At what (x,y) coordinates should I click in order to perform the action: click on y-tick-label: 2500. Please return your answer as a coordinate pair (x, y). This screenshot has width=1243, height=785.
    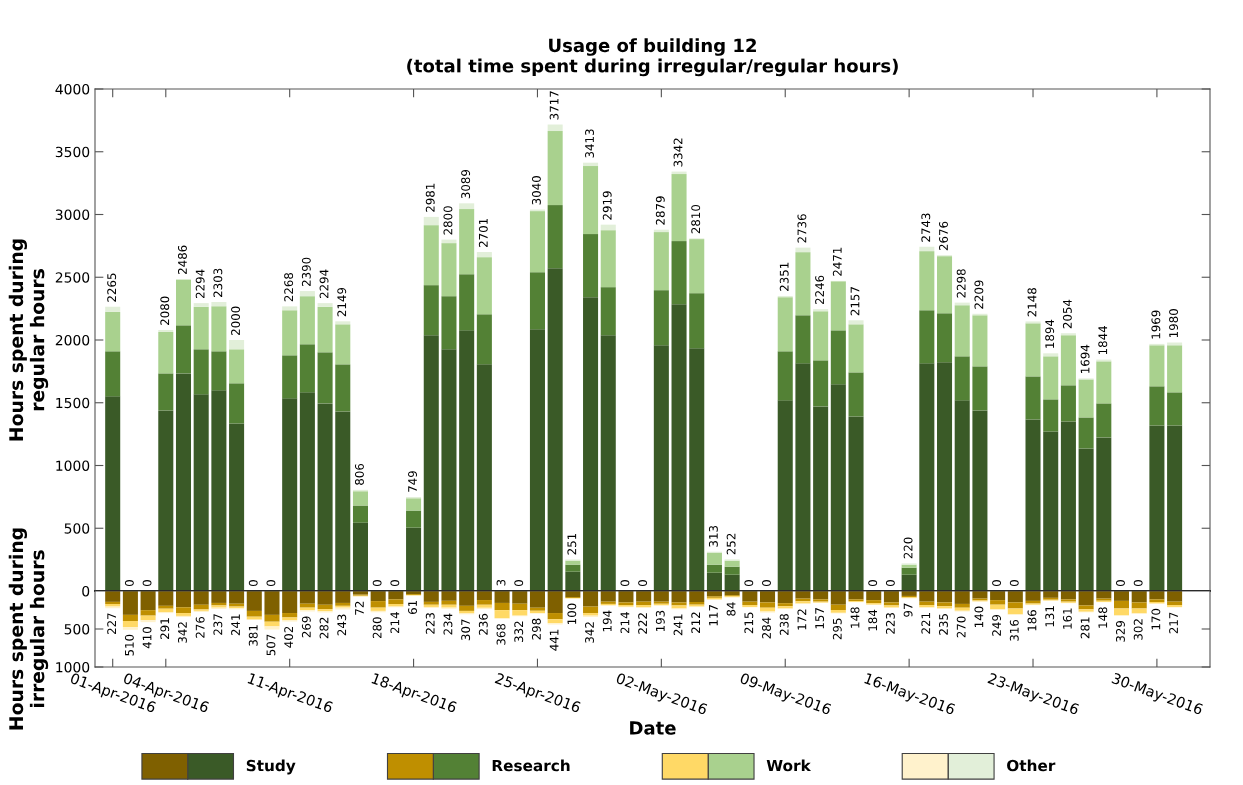
    Looking at the image, I should click on (72, 277).